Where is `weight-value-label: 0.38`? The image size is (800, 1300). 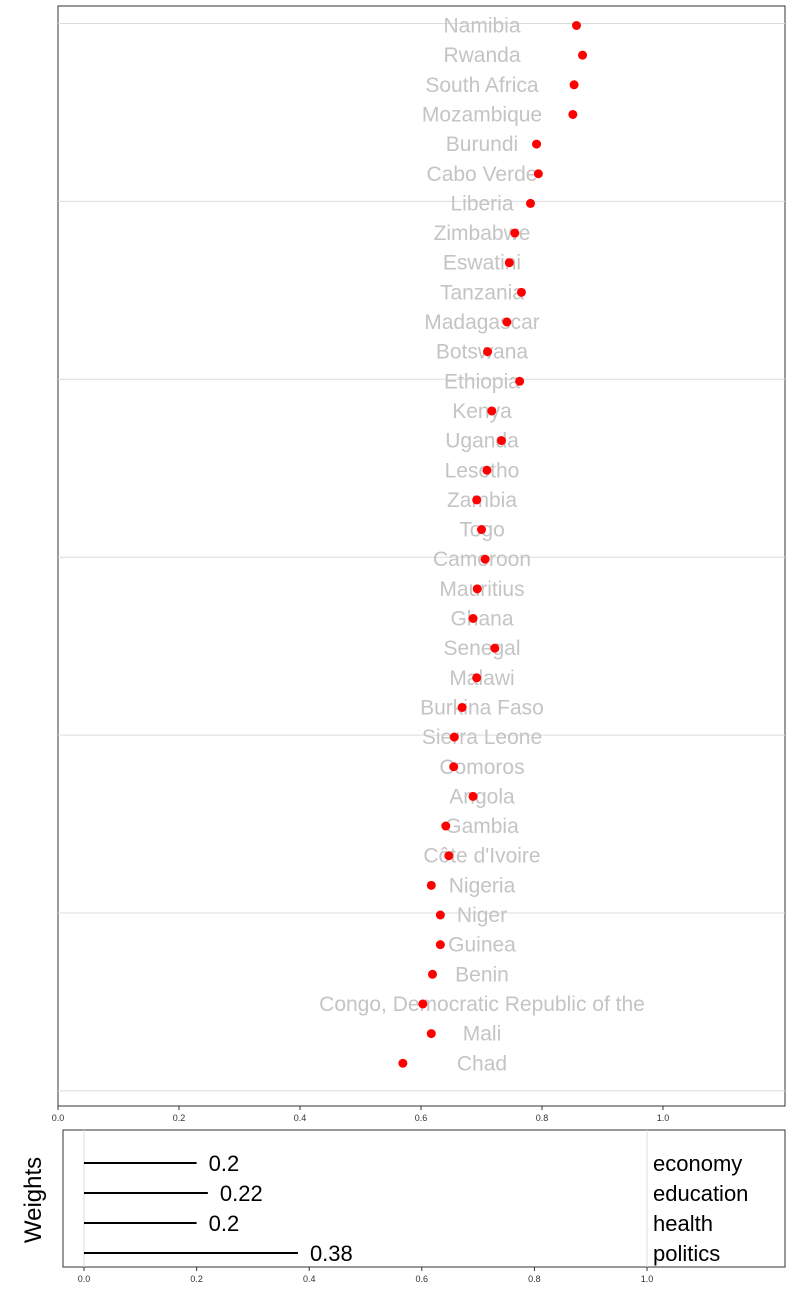
weight-value-label: 0.38 is located at coordinates (331, 1253).